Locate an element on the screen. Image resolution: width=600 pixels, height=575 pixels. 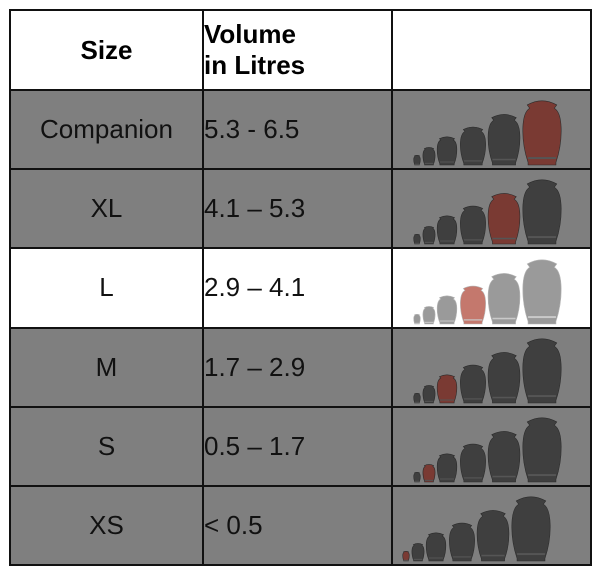
header-size: Size is located at coordinates (106, 50).